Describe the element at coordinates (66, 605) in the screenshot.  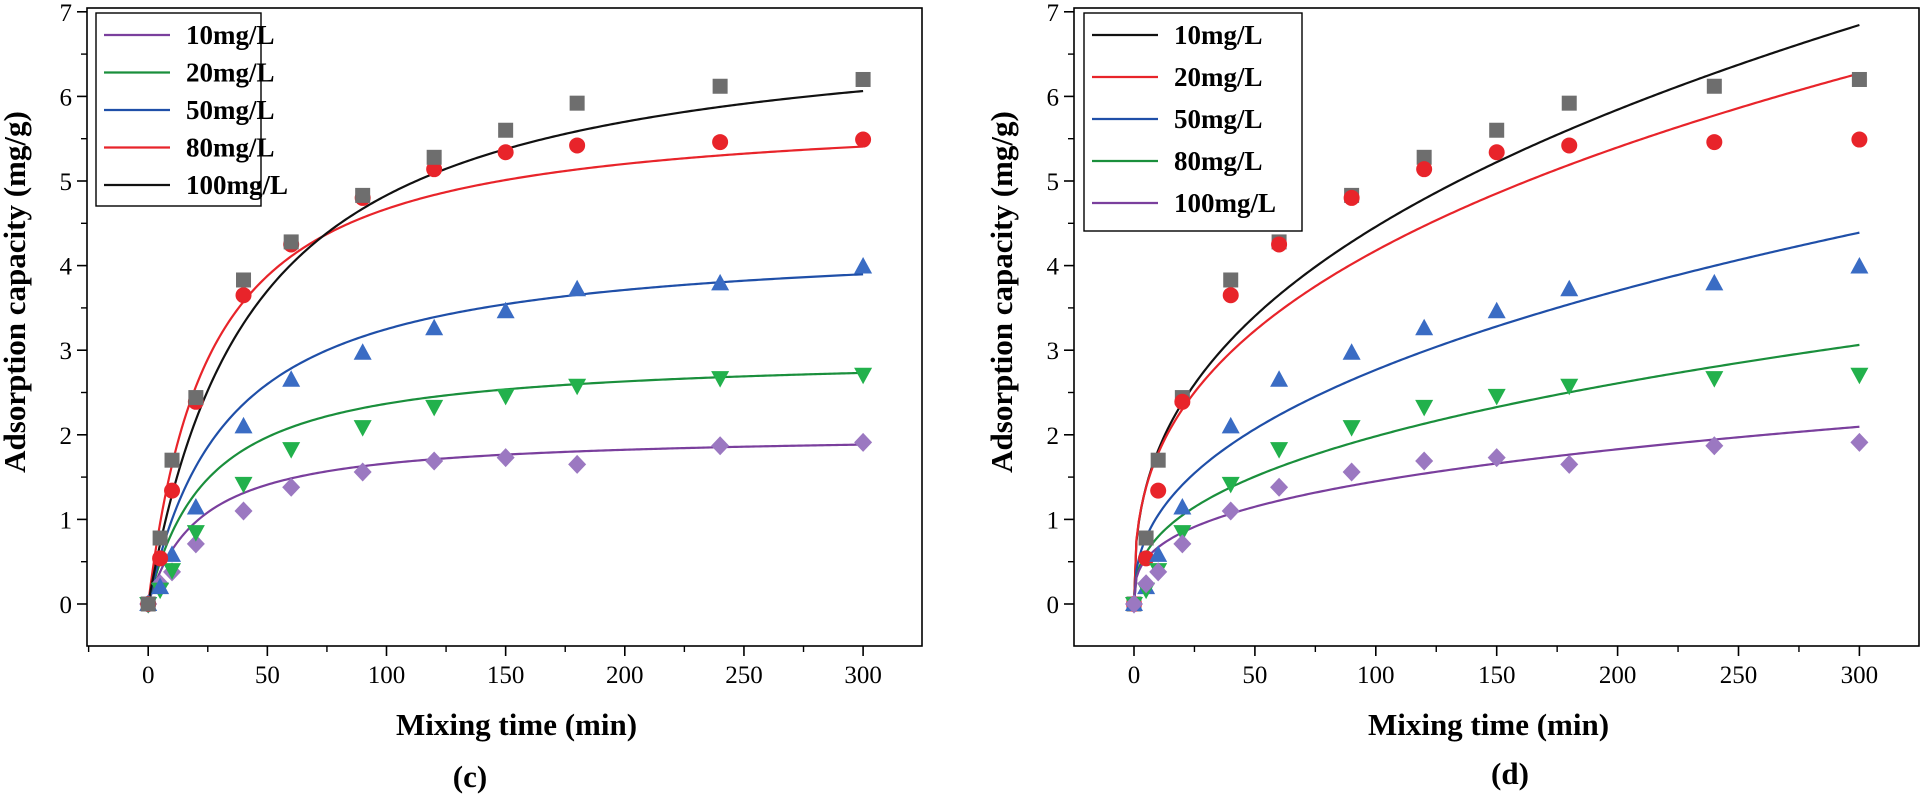
I see `y-tick-label: 0` at that location.